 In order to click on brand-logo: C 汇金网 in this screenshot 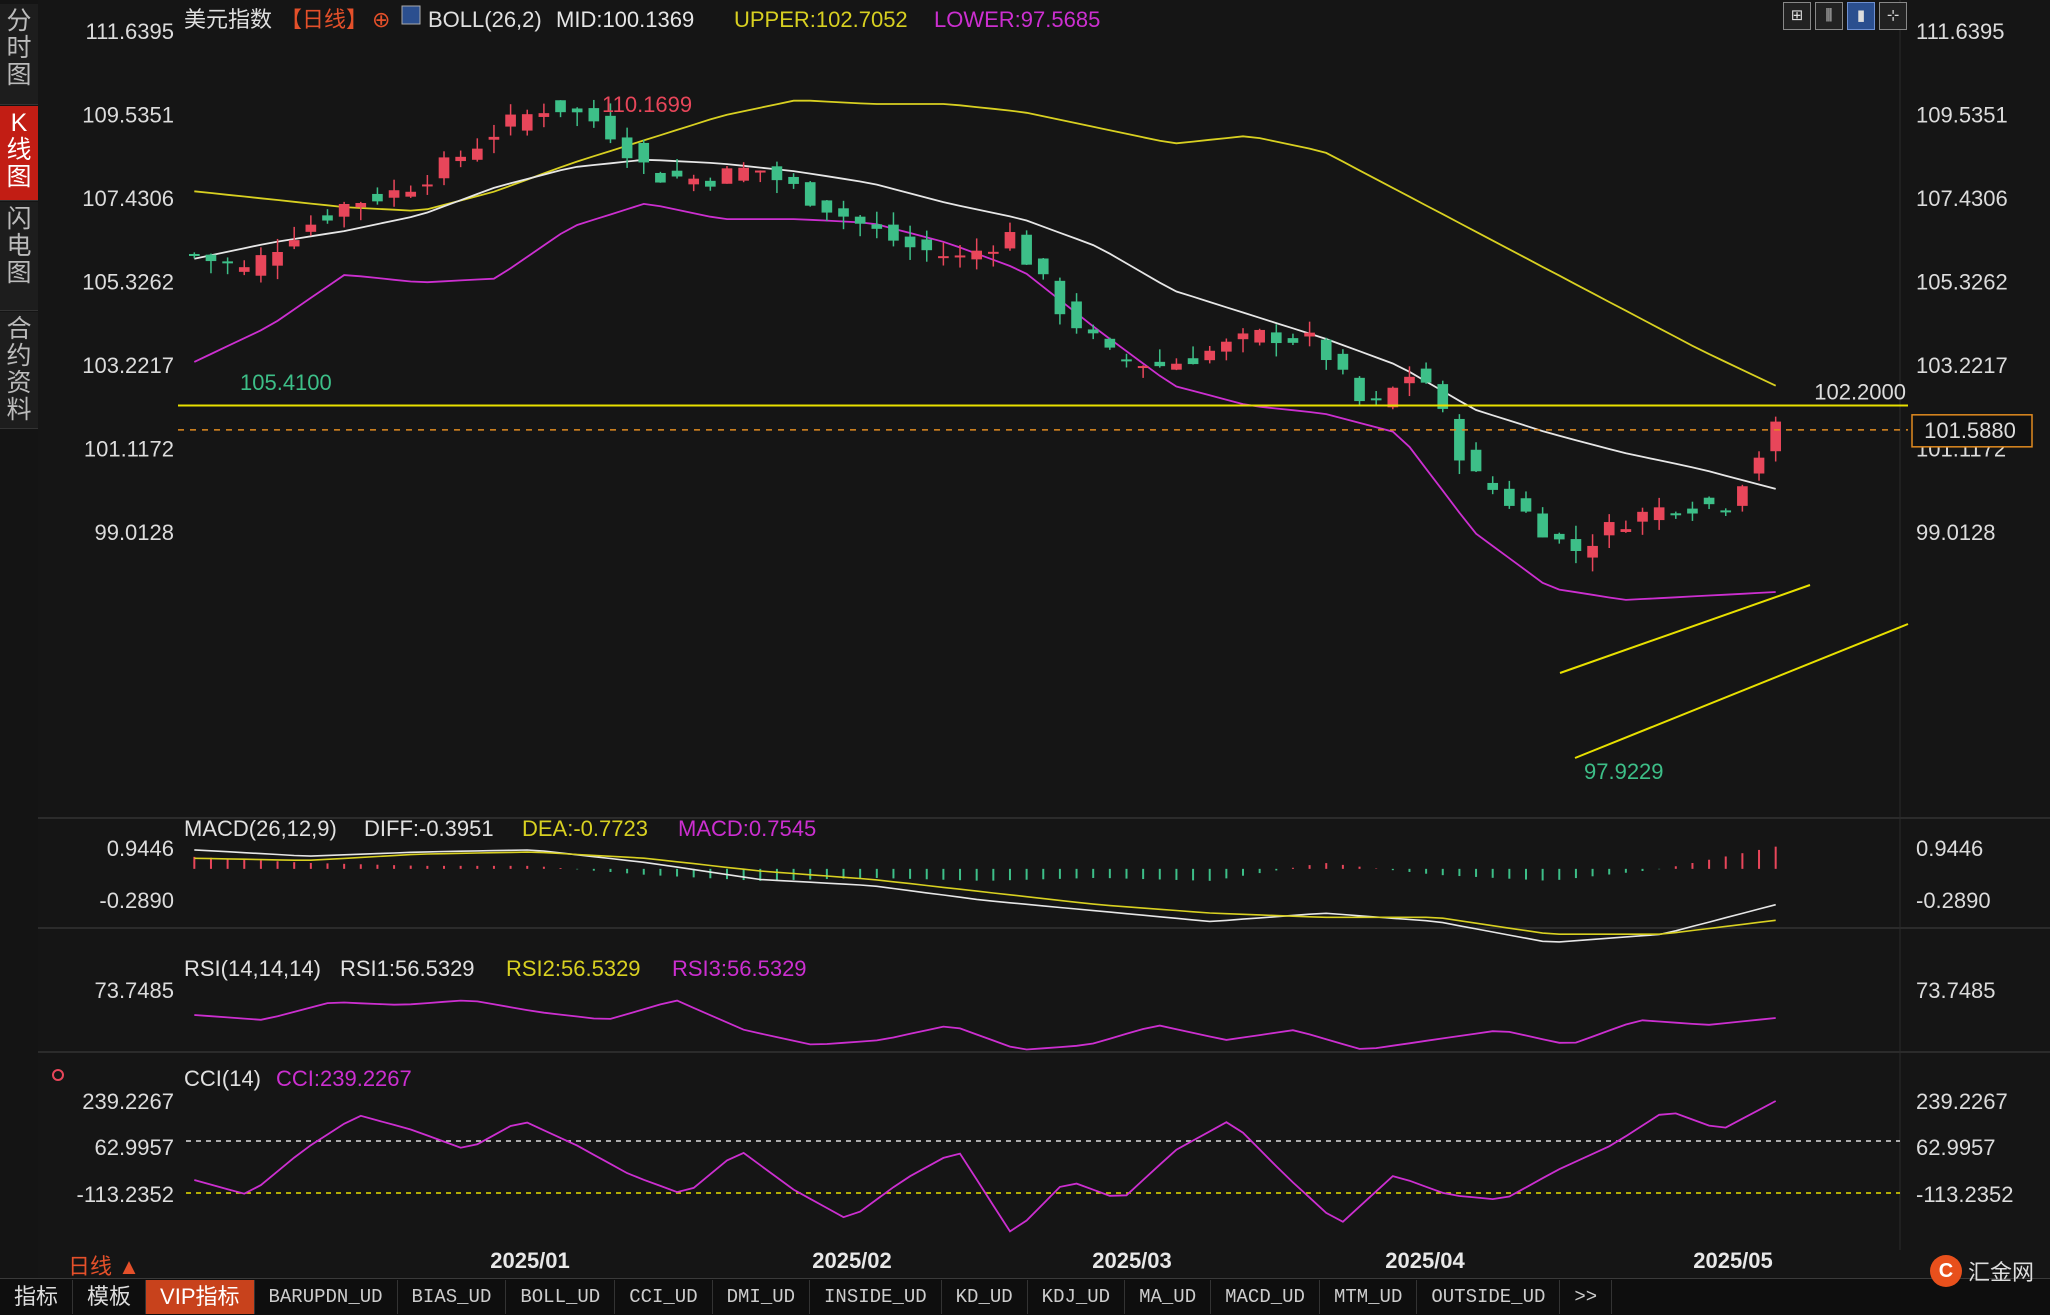, I will do `click(1982, 1271)`.